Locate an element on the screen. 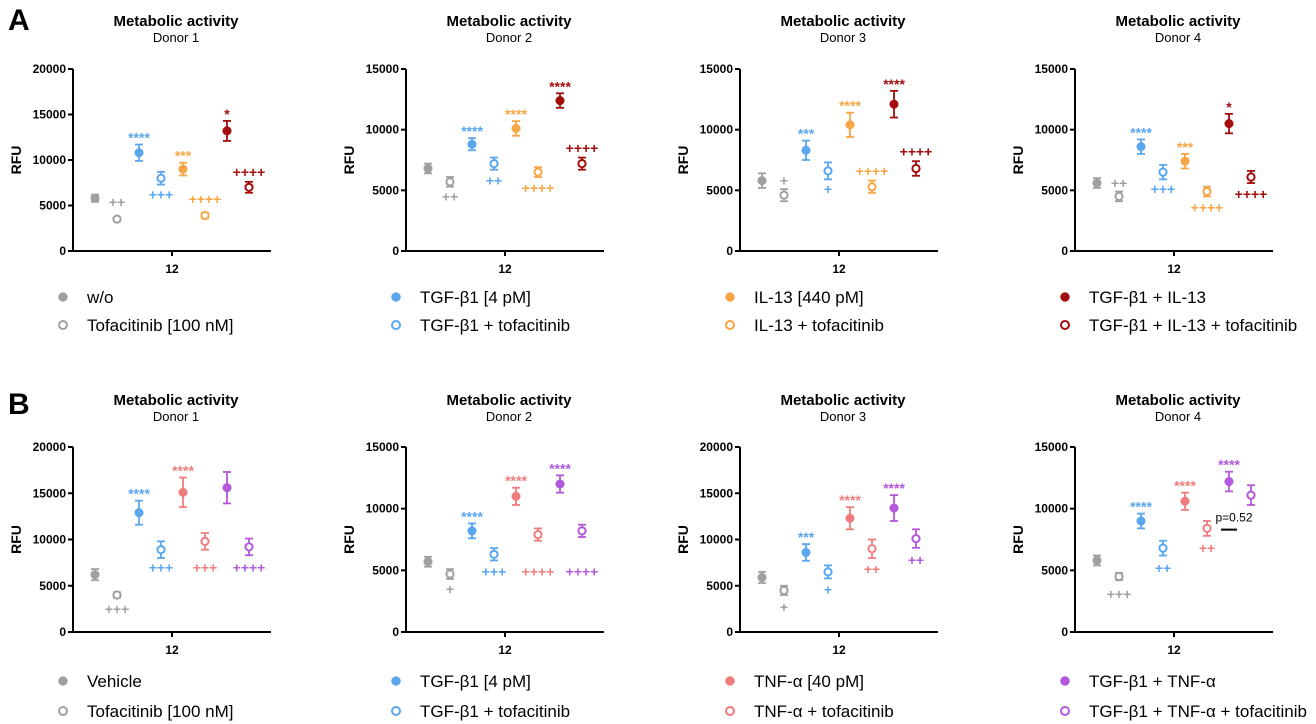  legend-item: TGF-β1 + TNF-α + tofacitinib is located at coordinates (1183, 711).